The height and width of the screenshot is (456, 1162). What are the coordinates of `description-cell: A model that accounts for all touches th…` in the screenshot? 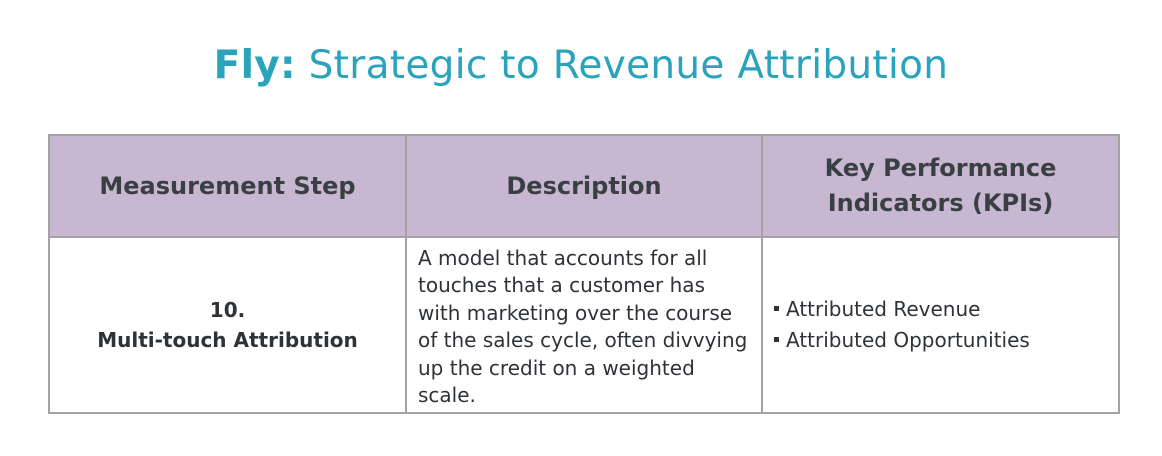 It's located at (584, 325).